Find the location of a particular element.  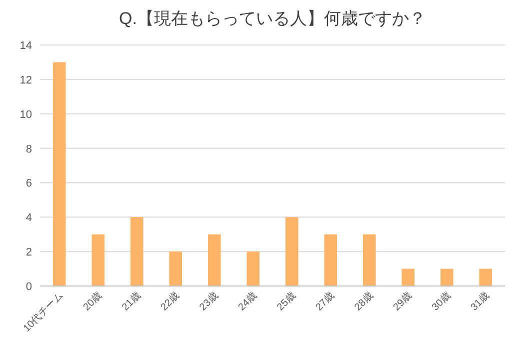

x-tick-label: 30歳 is located at coordinates (441, 302).